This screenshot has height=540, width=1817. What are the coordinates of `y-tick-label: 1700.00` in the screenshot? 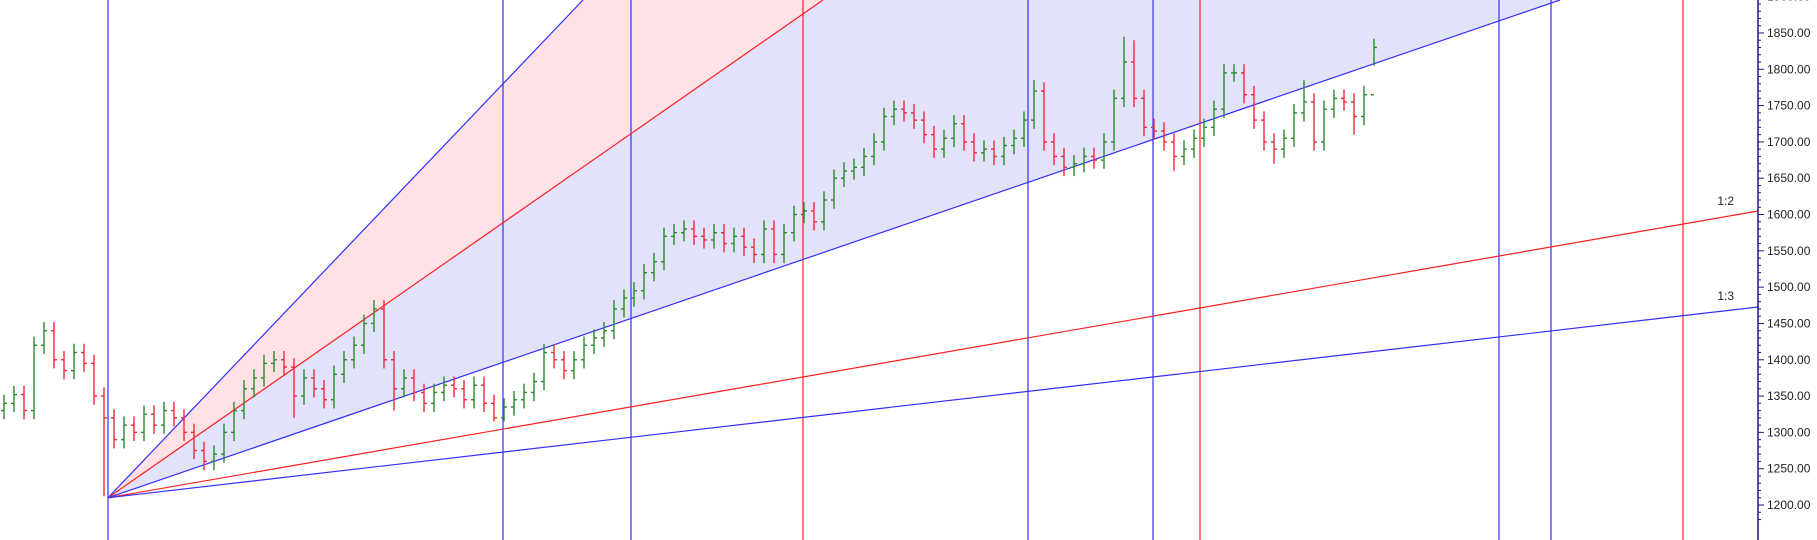 It's located at (1789, 142).